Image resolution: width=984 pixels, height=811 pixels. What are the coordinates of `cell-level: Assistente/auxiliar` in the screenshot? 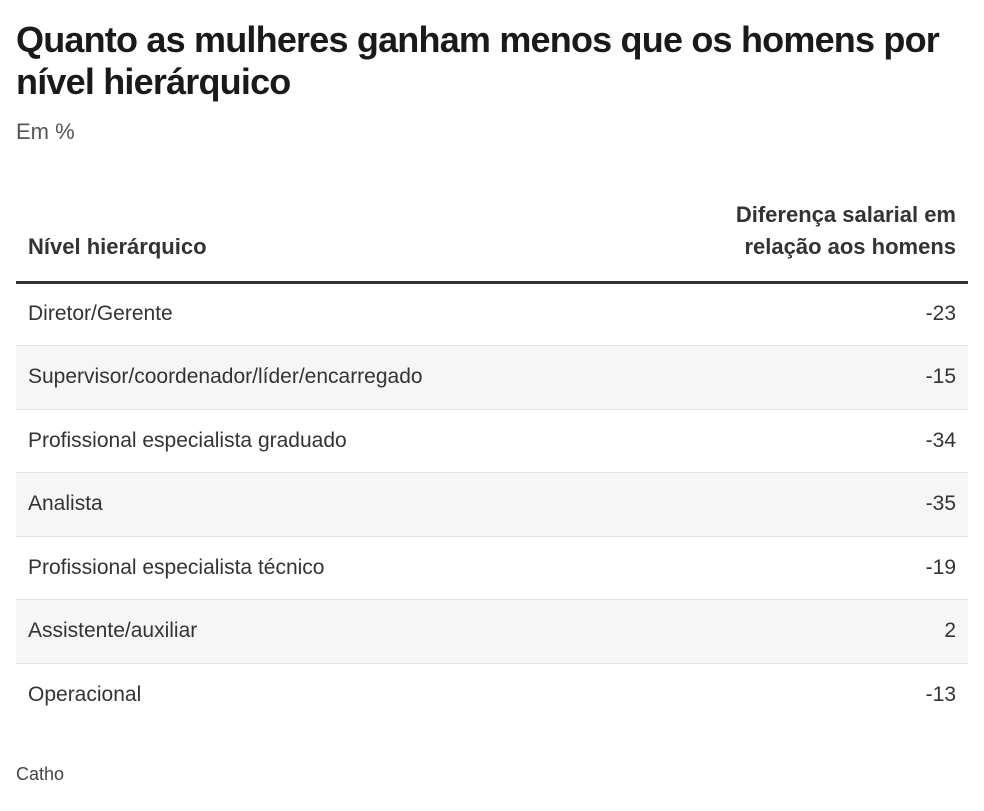 It's located at (352, 631).